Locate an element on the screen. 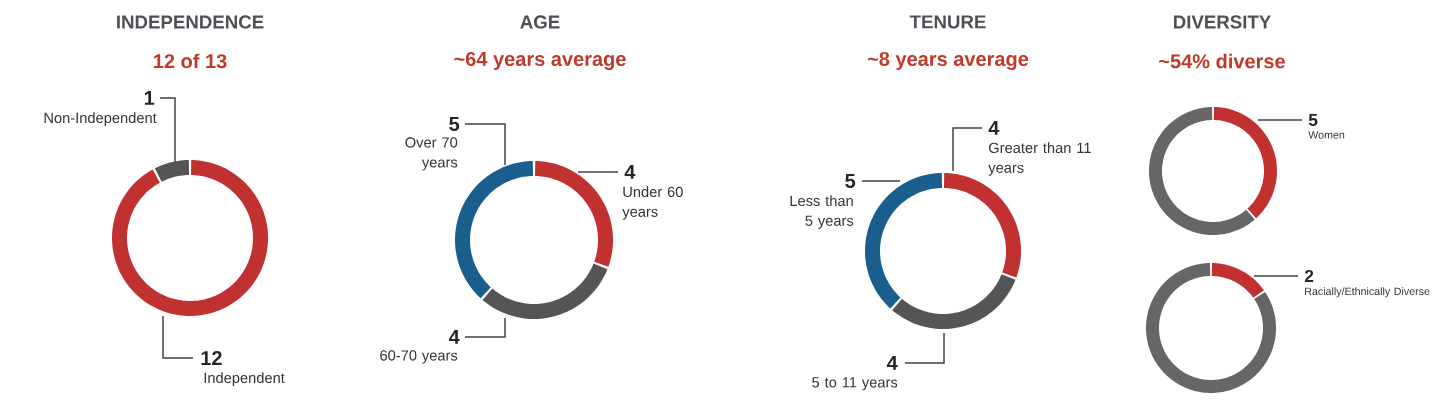 Image resolution: width=1456 pixels, height=409 pixels. chart-title: DIVERSITY is located at coordinates (1222, 22).